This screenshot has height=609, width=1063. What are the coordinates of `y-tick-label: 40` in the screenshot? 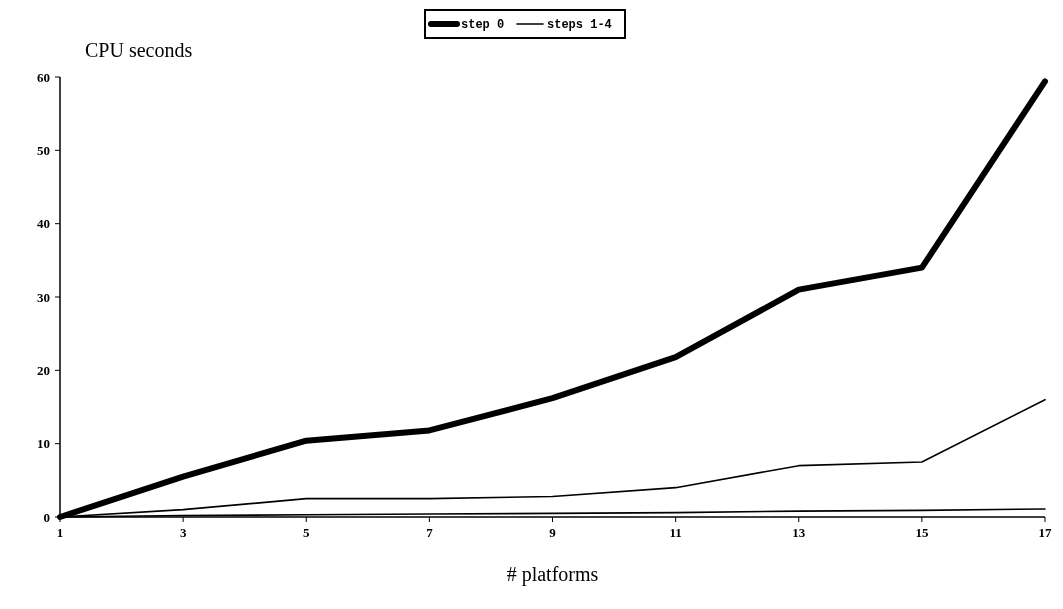 It's located at (43, 224).